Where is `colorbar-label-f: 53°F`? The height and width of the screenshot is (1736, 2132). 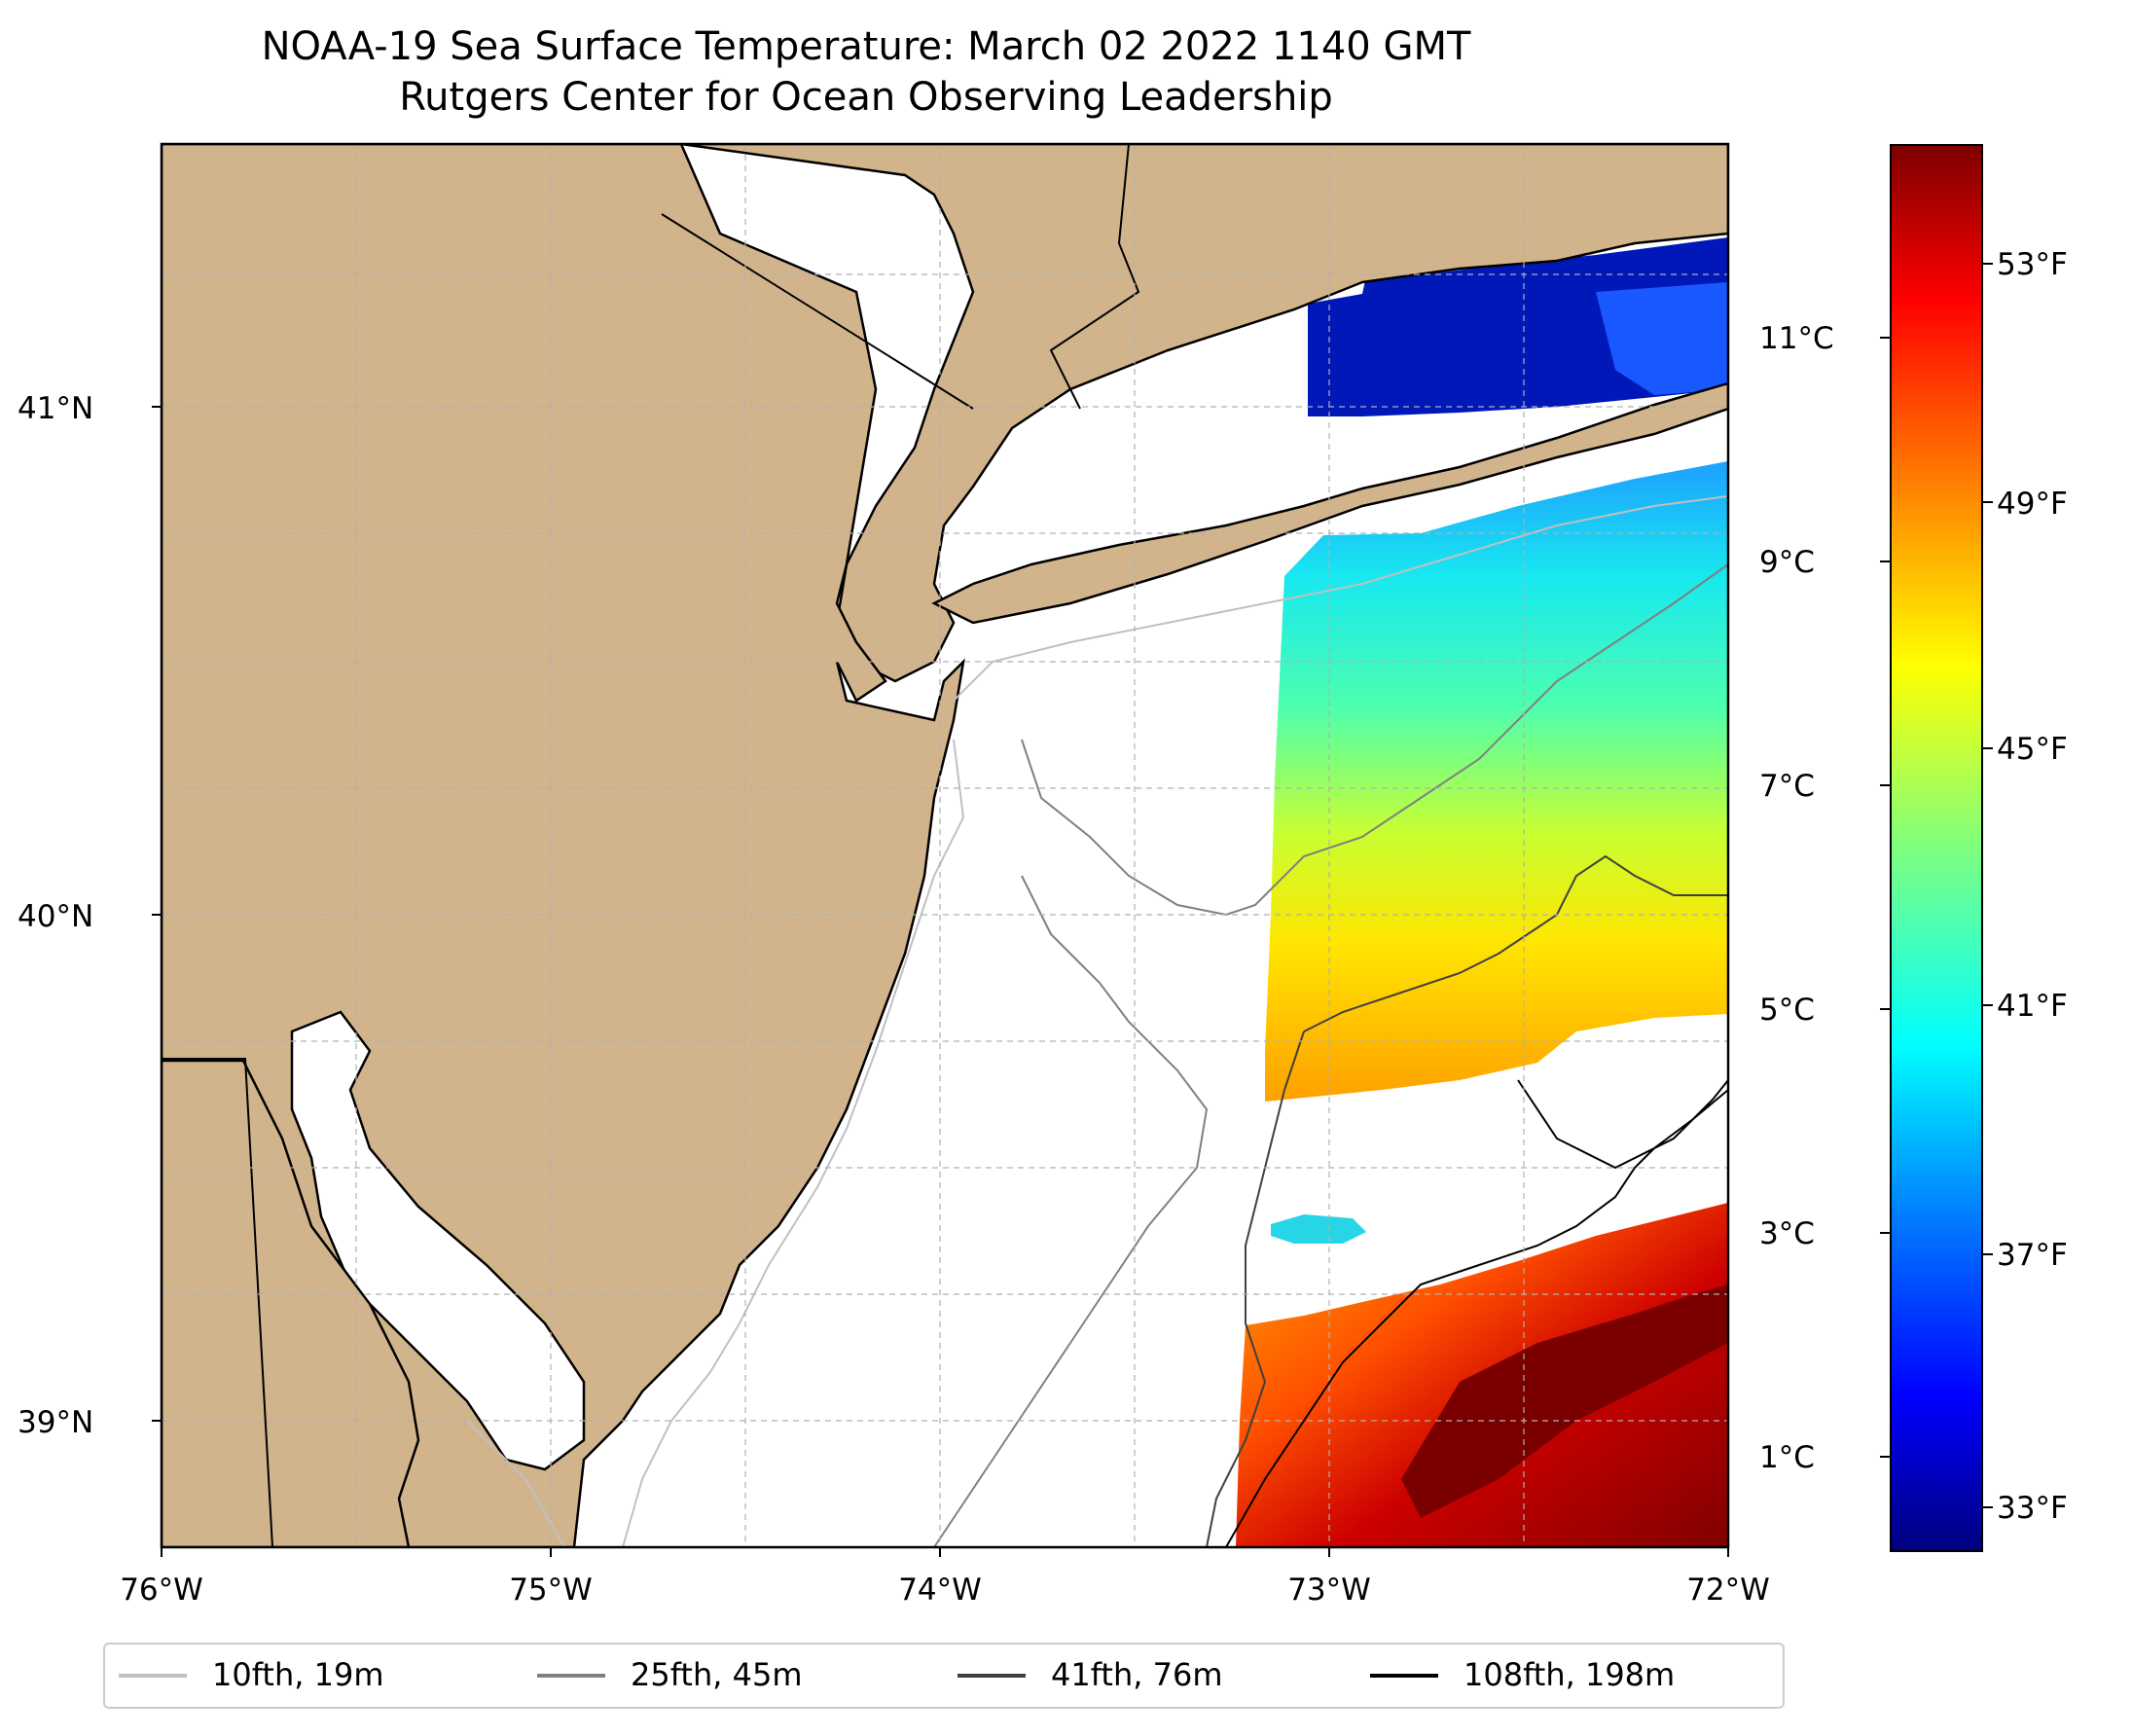
colorbar-label-f: 53°F is located at coordinates (2032, 265).